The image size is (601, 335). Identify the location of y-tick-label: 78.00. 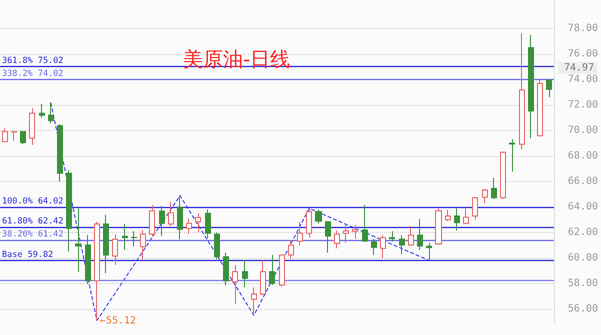
(583, 28).